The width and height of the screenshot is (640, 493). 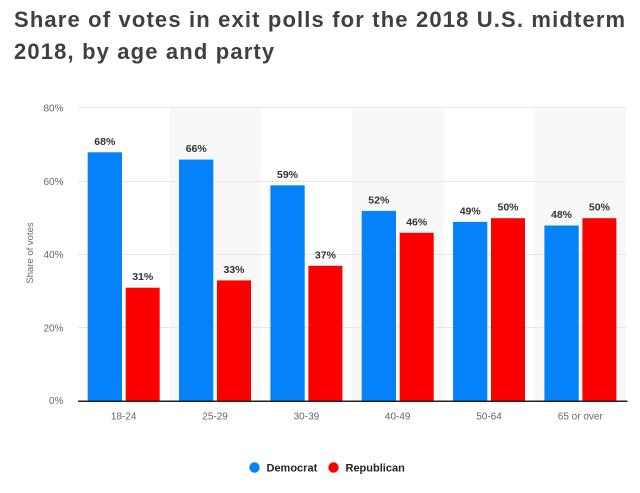 I want to click on svg-text: 66%, so click(x=197, y=149).